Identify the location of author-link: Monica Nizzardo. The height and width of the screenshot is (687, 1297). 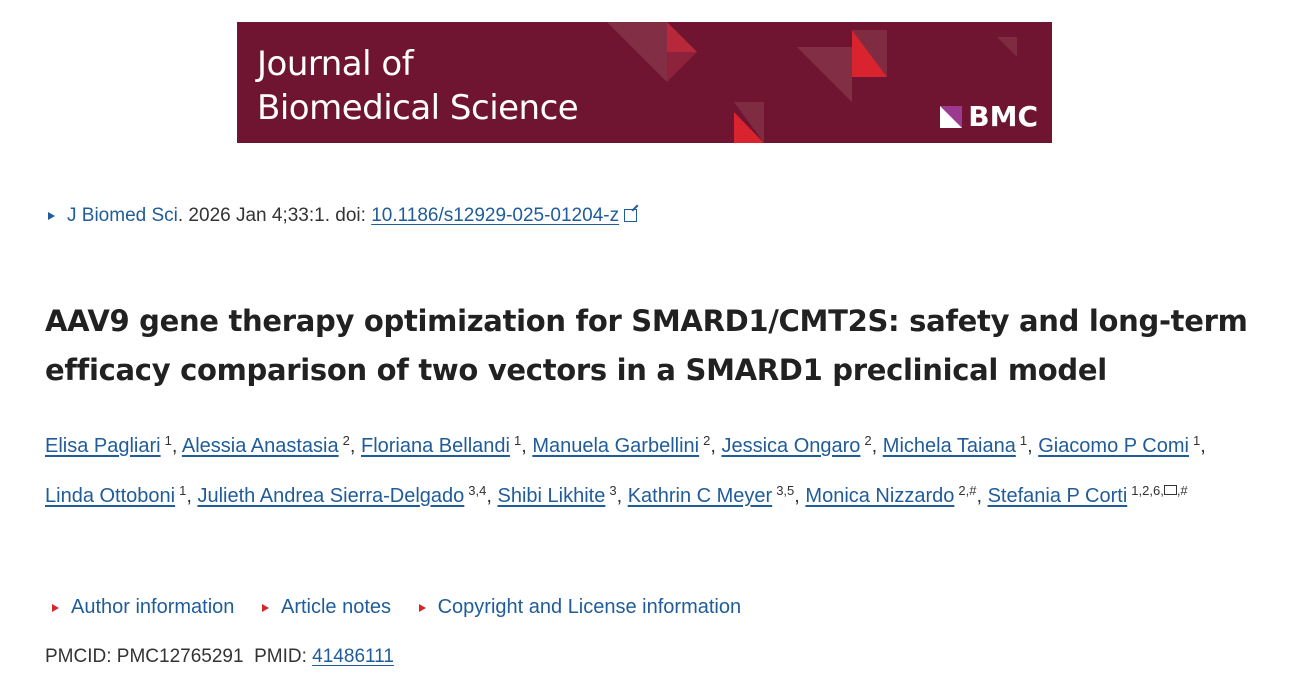
(880, 495).